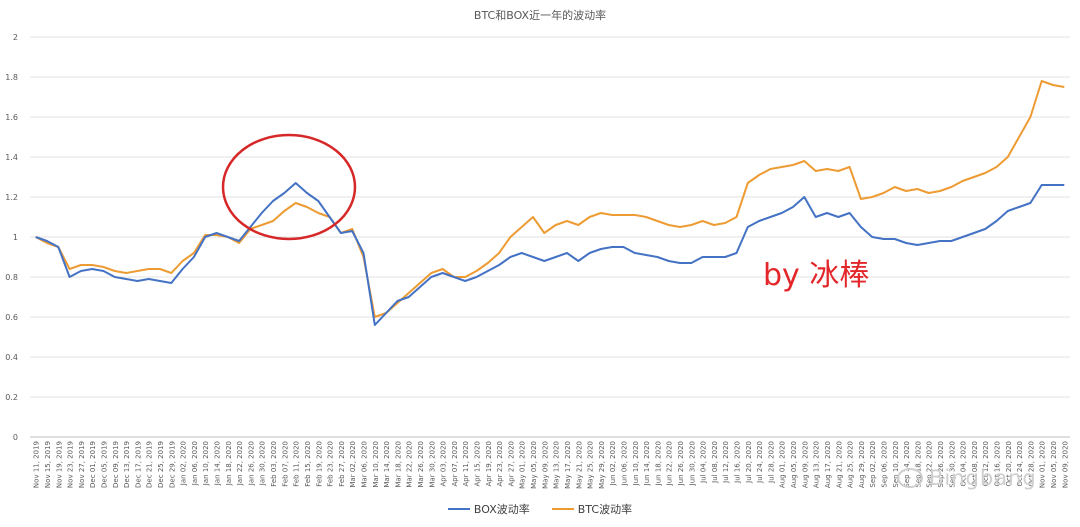 The image size is (1080, 527). I want to click on x-tick-label: May 01, 2020, so click(523, 465).